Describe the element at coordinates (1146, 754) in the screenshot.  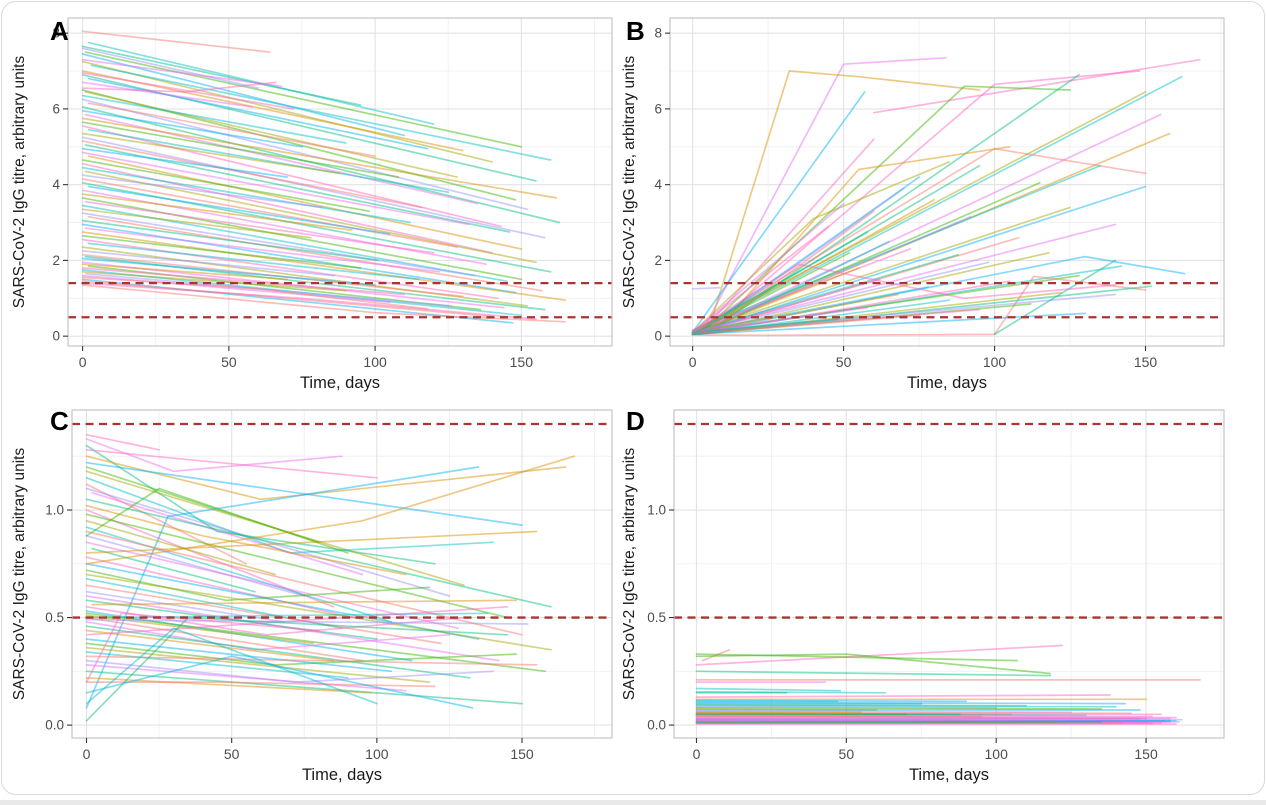
I see `x-tick-label: 150` at that location.